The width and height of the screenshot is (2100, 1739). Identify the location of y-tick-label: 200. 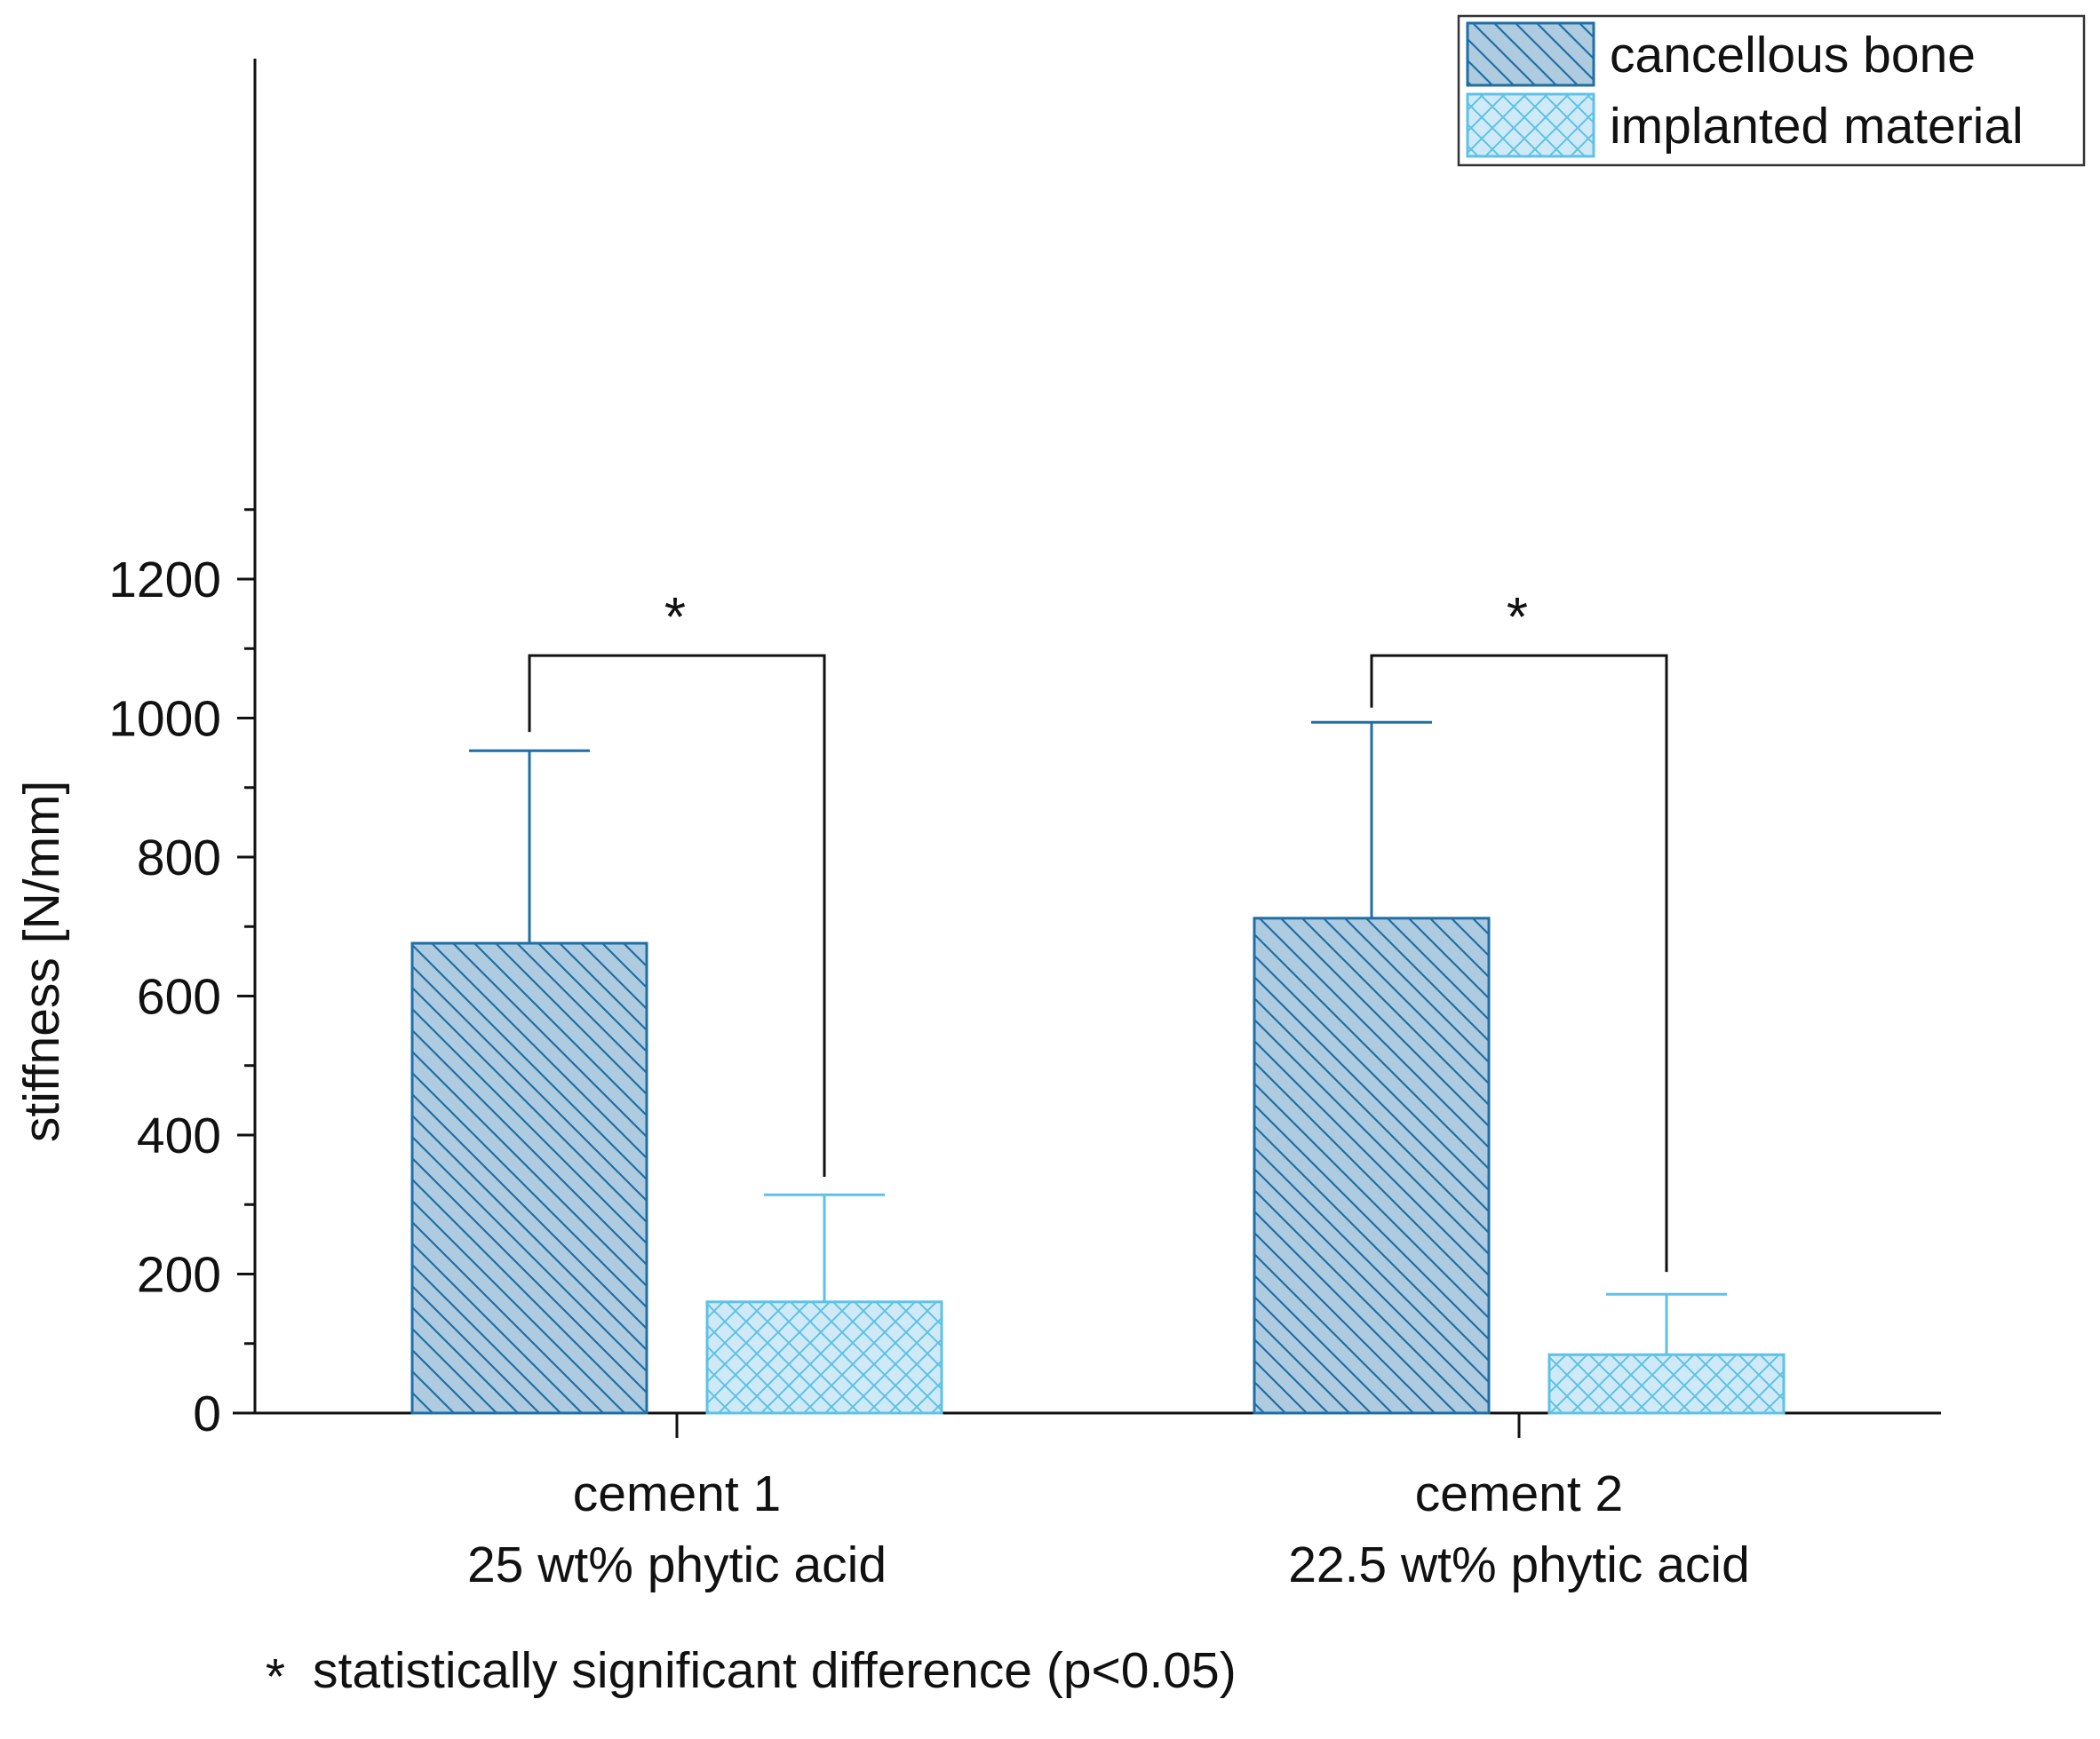
(179, 1275).